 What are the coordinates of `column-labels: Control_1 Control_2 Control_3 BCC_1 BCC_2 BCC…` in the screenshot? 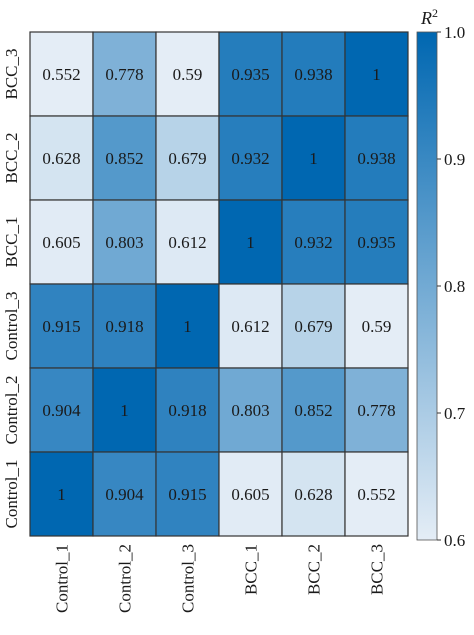 It's located at (220, 578).